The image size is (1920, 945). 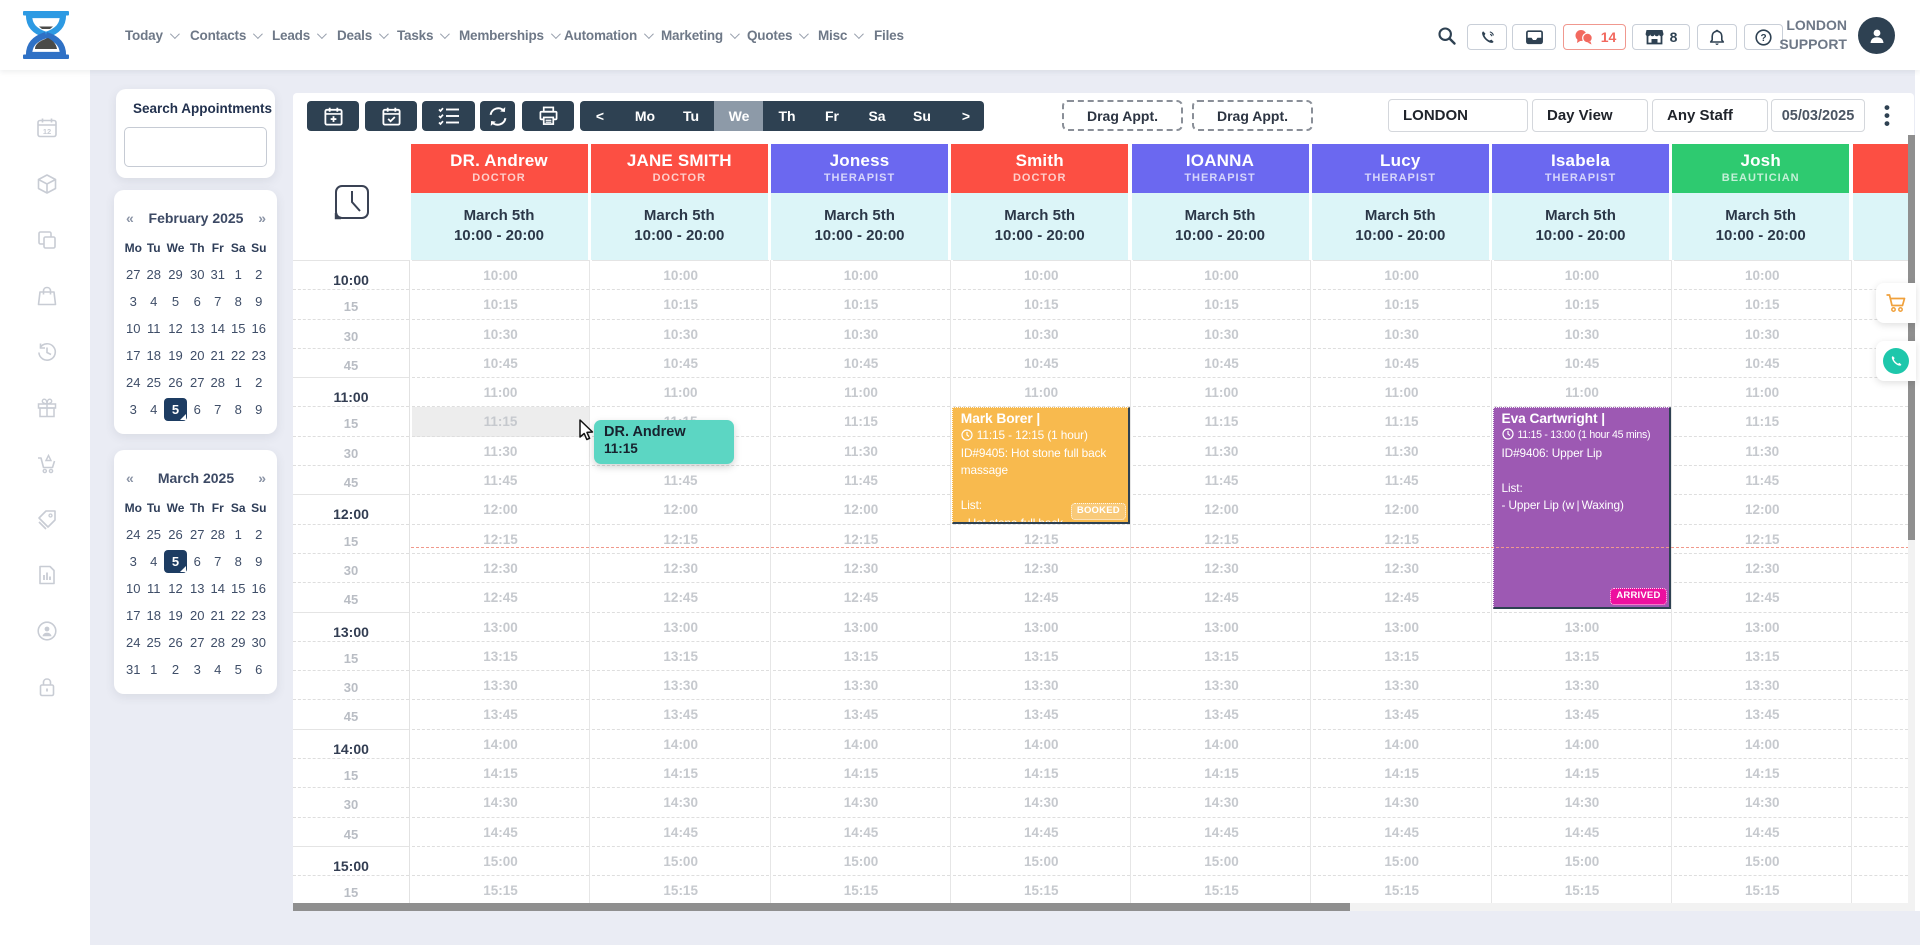 What do you see at coordinates (47, 131) in the screenshot?
I see `svg-text: 12` at bounding box center [47, 131].